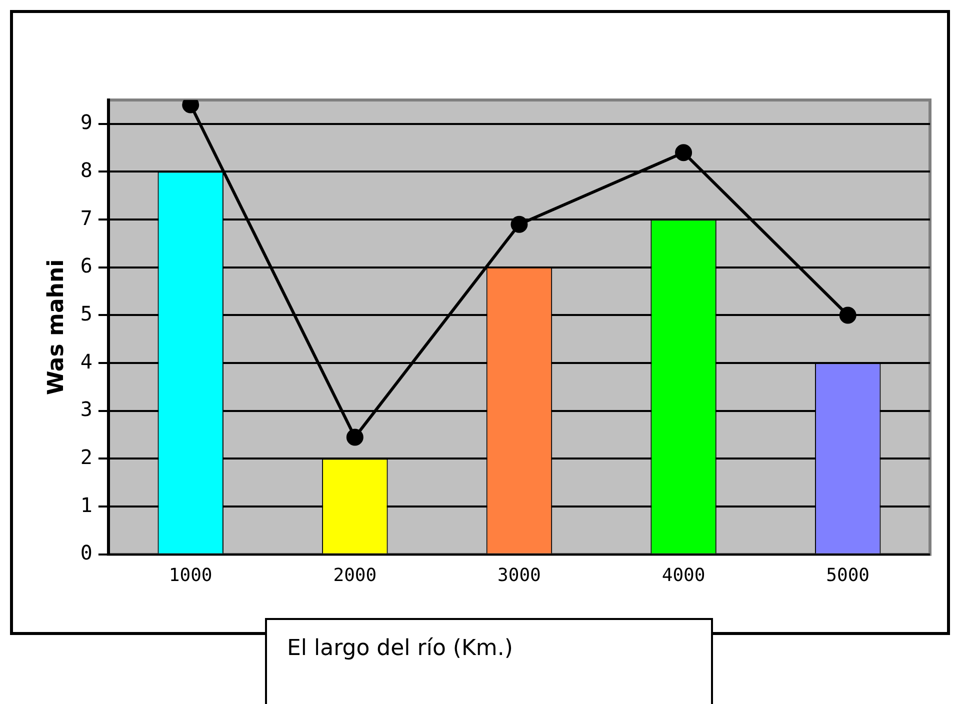 The width and height of the screenshot is (954, 704). Describe the element at coordinates (86, 266) in the screenshot. I see `y-tick-label: 6` at that location.